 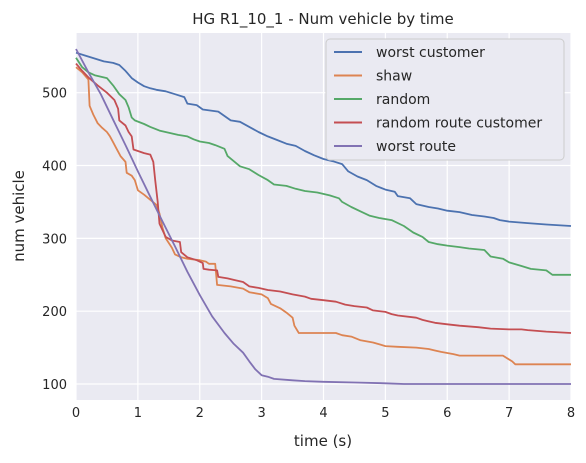 I want to click on y-tick-label: 200, so click(x=54, y=312).